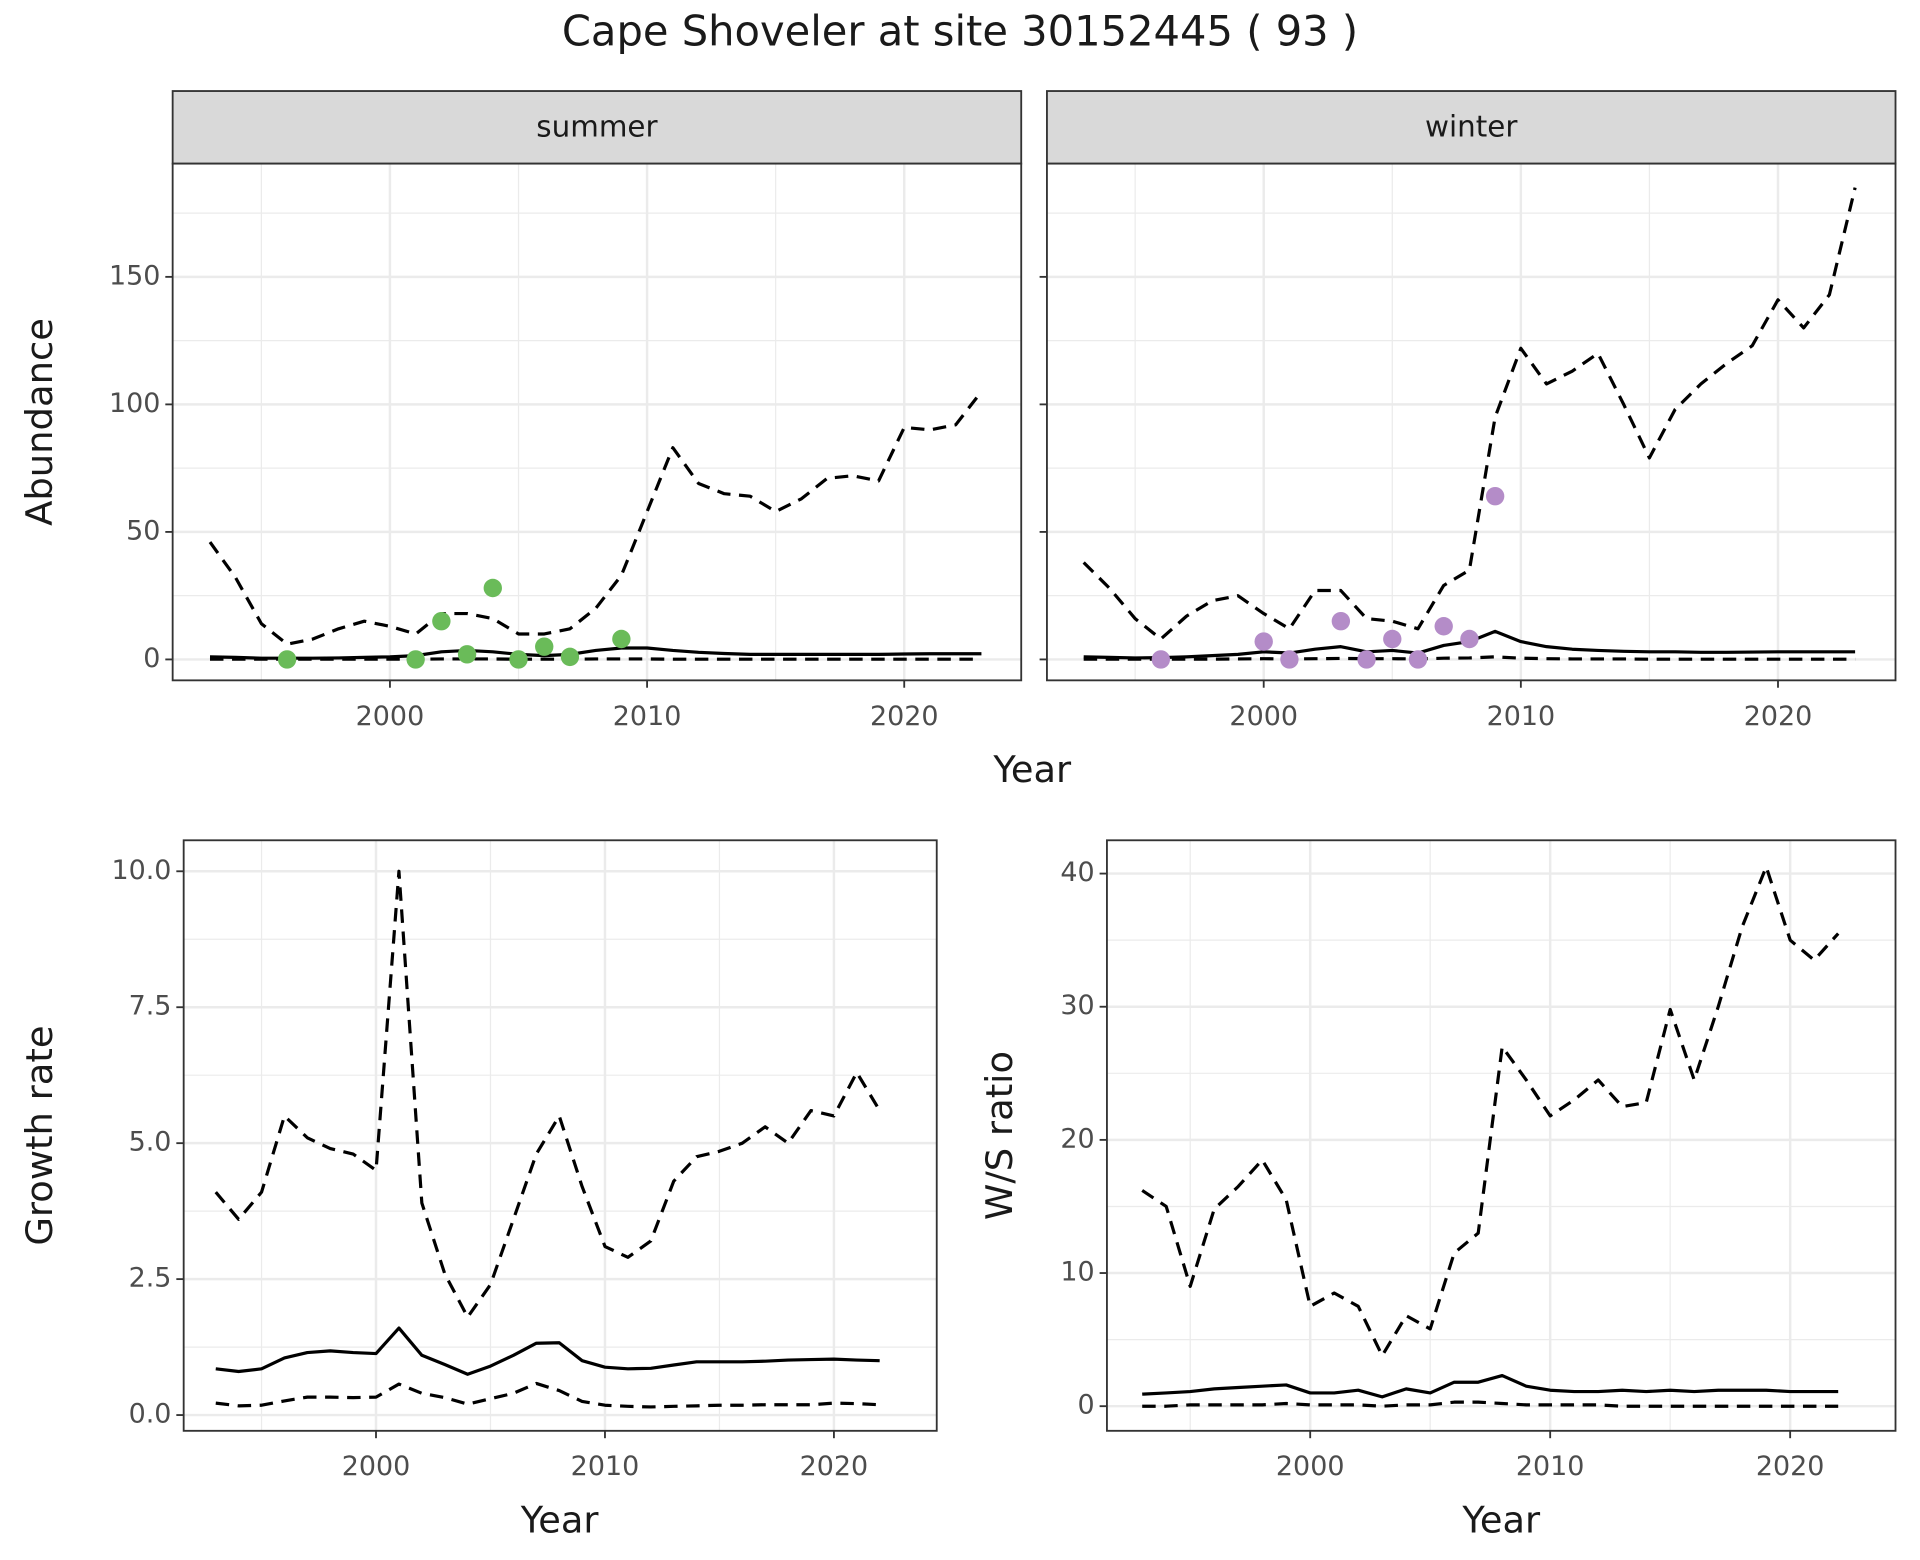  I want to click on figure-title: Cape Shoveler at site 30152445 ( 93 ), so click(960, 30).